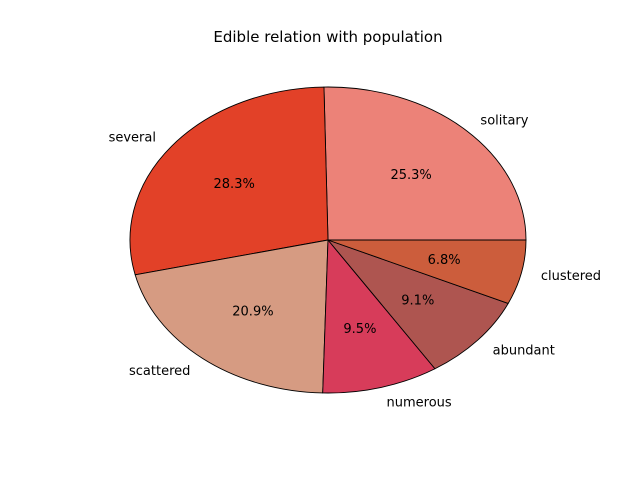 The image size is (640, 480). I want to click on slice-value-clustered: 6.8%, so click(444, 260).